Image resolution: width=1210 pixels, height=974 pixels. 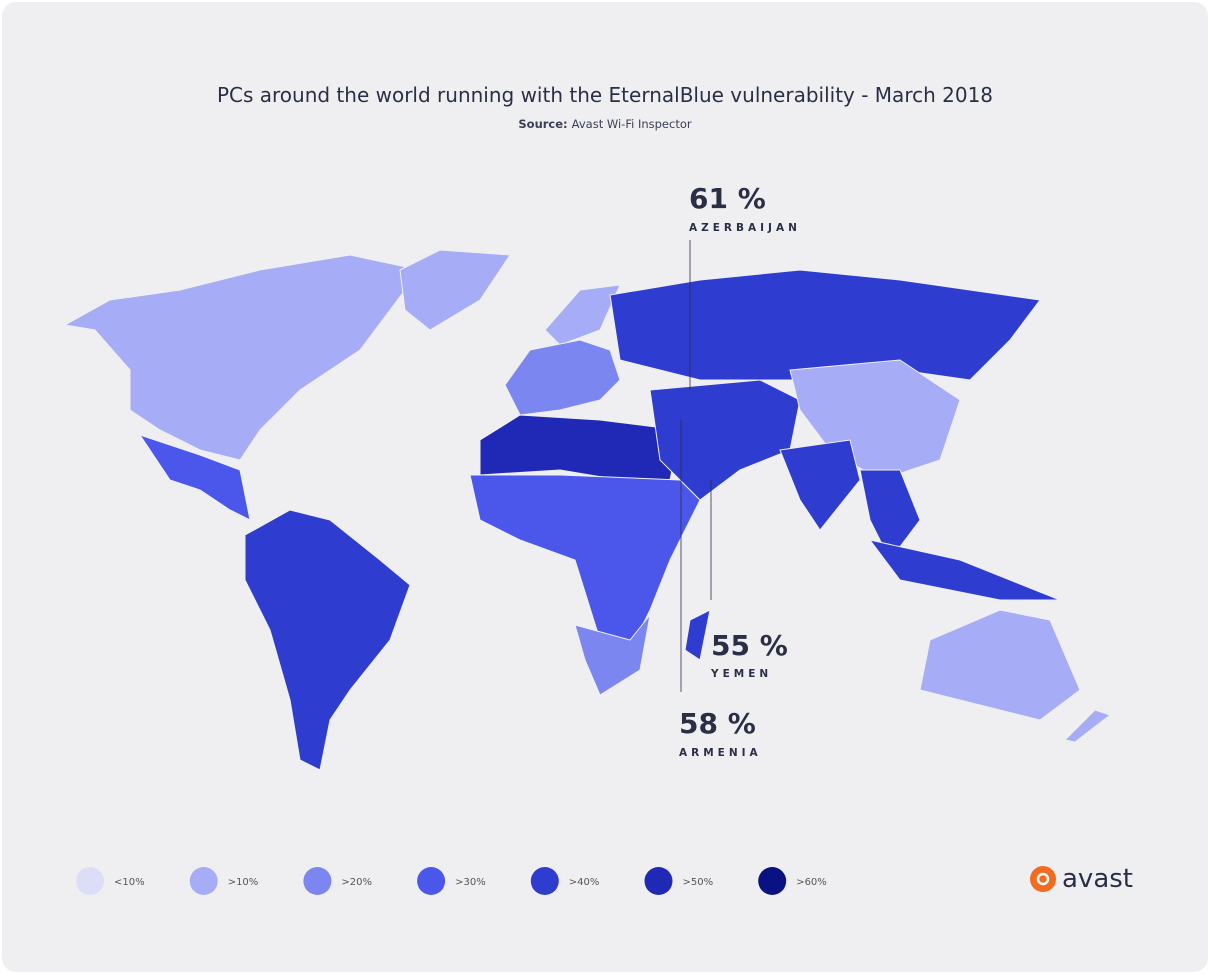 What do you see at coordinates (1087, 726) in the screenshot?
I see `new-zealand` at bounding box center [1087, 726].